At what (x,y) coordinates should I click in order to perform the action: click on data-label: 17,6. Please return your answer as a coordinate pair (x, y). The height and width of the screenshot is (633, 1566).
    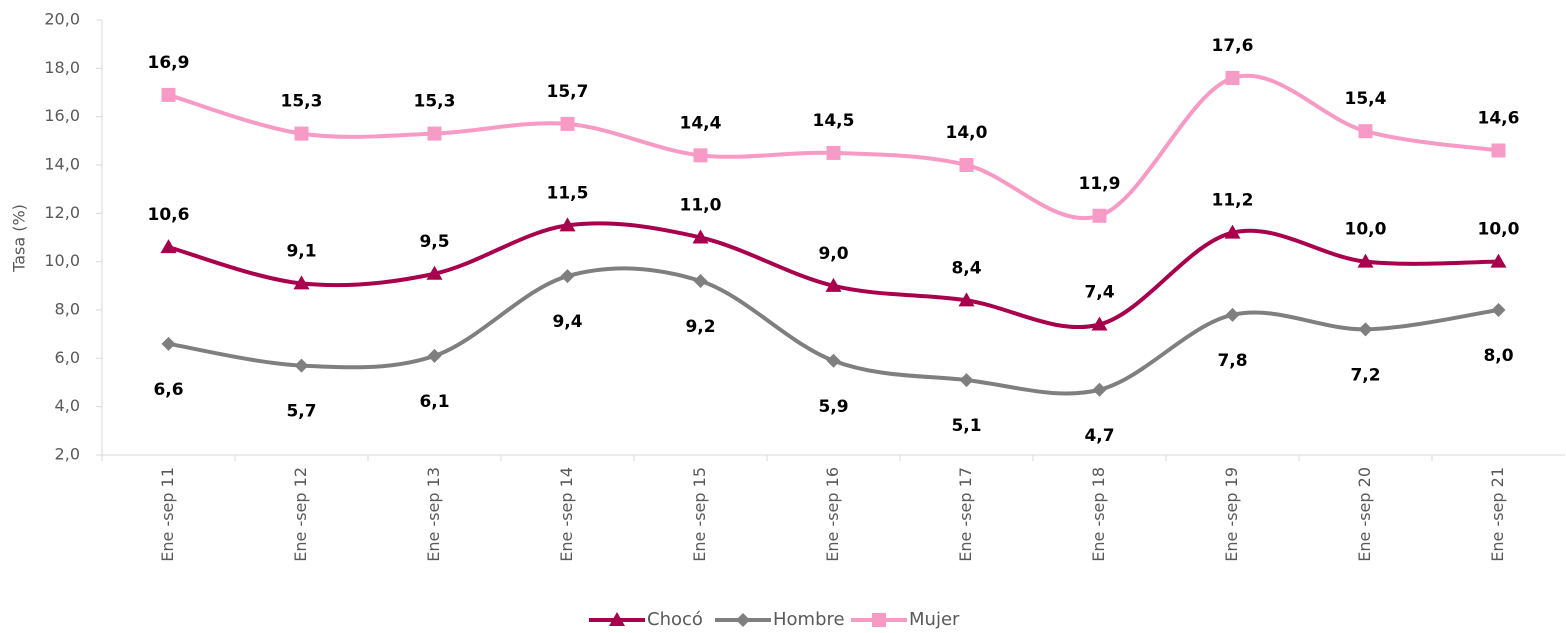
    Looking at the image, I should click on (1233, 46).